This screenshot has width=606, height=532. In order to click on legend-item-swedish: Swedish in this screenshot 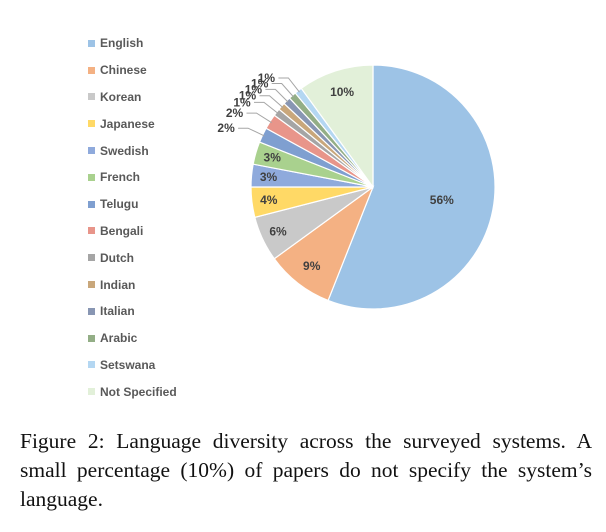, I will do `click(132, 150)`.